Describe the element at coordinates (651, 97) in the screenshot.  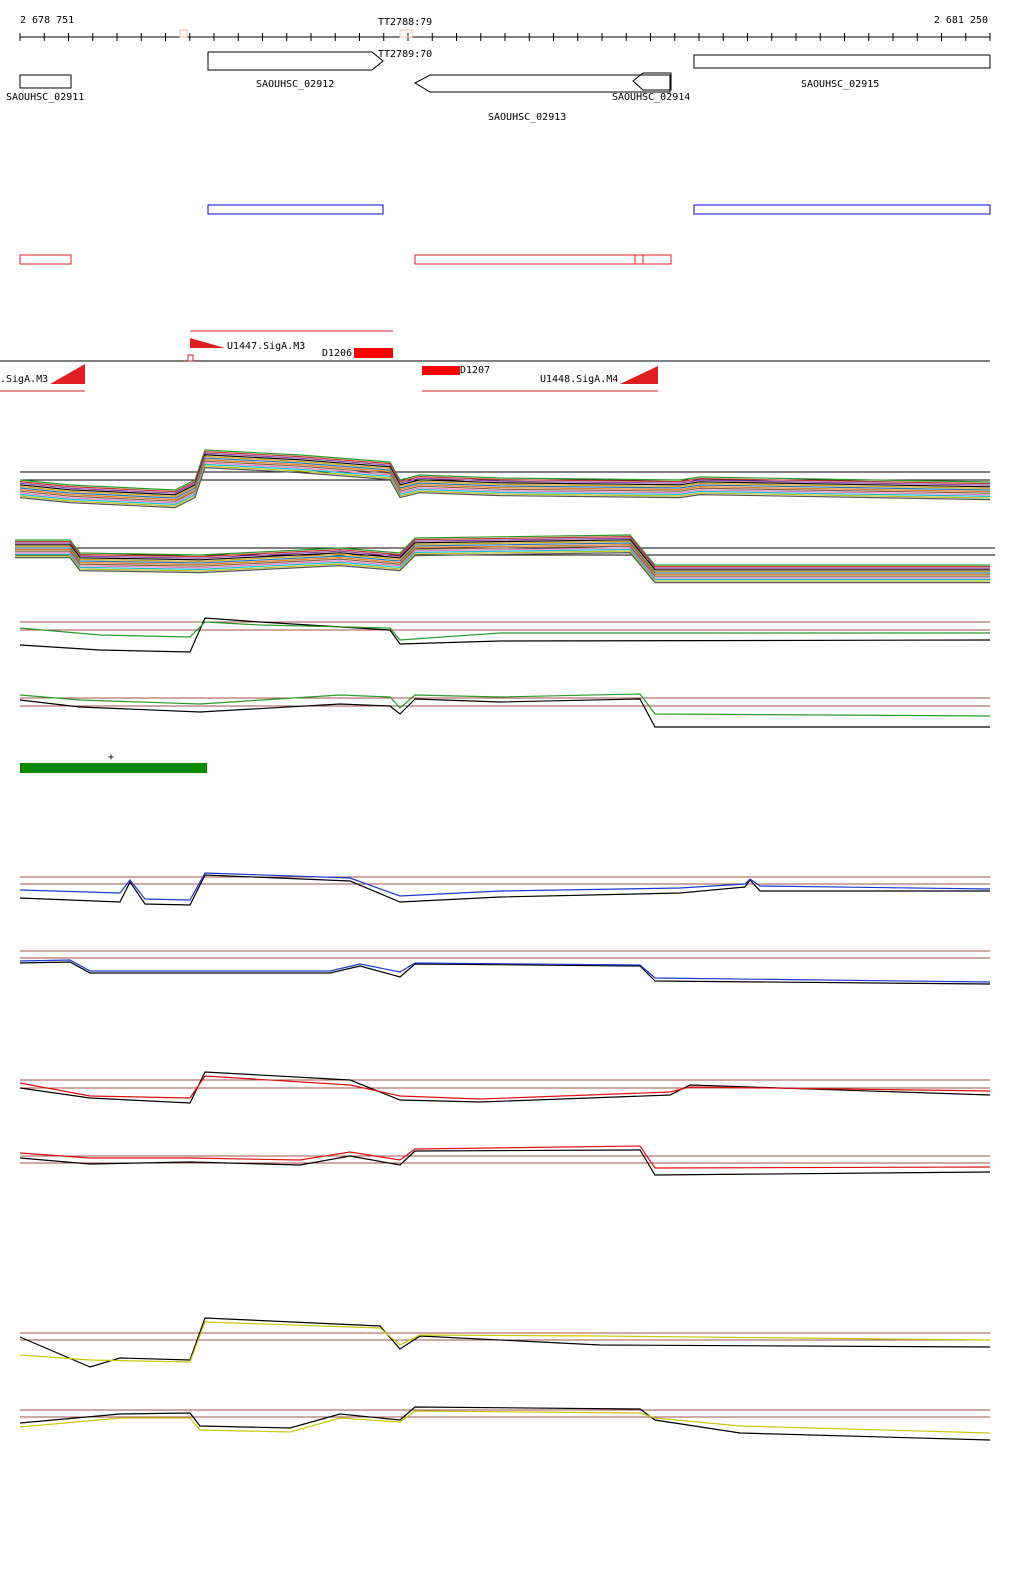
I see `gene-label: SAOUHSC_02914` at that location.